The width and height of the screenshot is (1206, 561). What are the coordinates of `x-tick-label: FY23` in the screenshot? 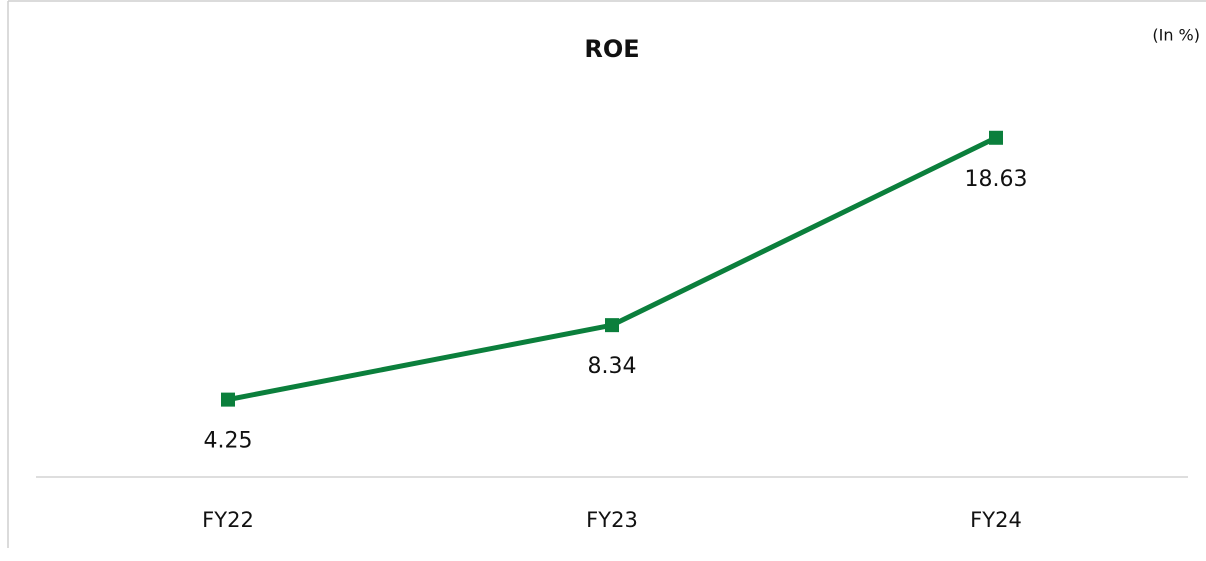 It's located at (612, 520).